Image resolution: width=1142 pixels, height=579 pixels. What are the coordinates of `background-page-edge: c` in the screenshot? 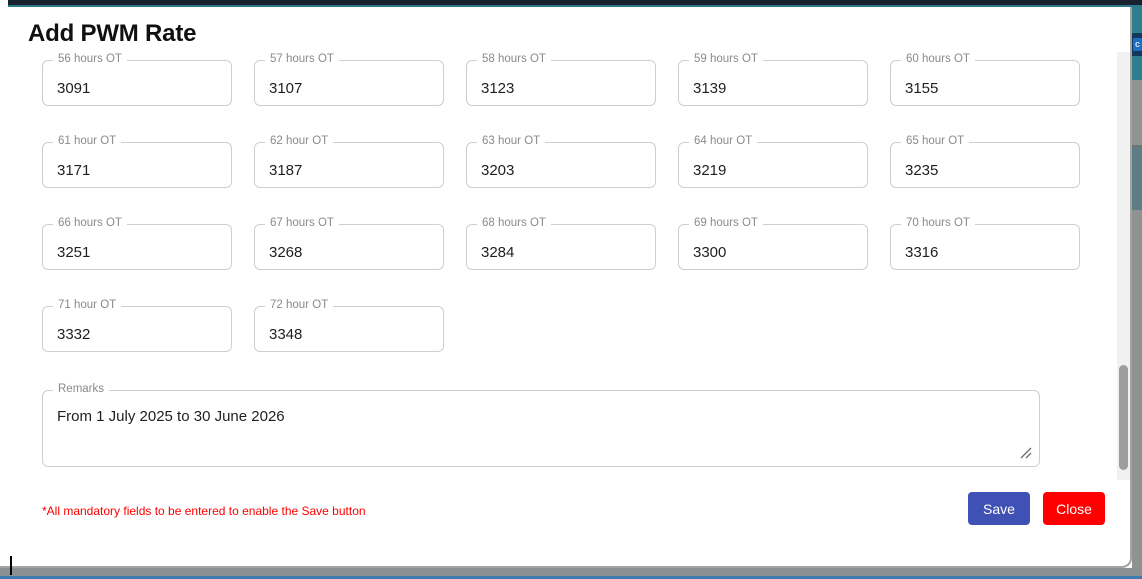 It's located at (1137, 288).